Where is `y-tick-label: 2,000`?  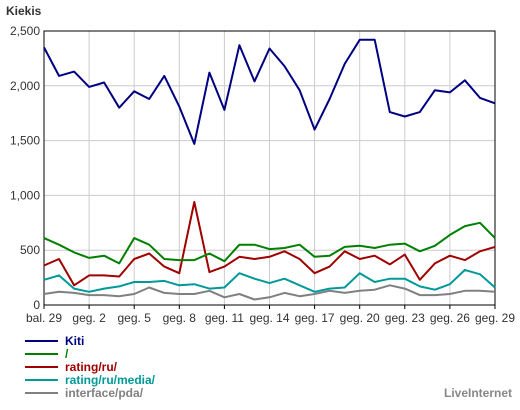 y-tick-label: 2,000 is located at coordinates (25, 86).